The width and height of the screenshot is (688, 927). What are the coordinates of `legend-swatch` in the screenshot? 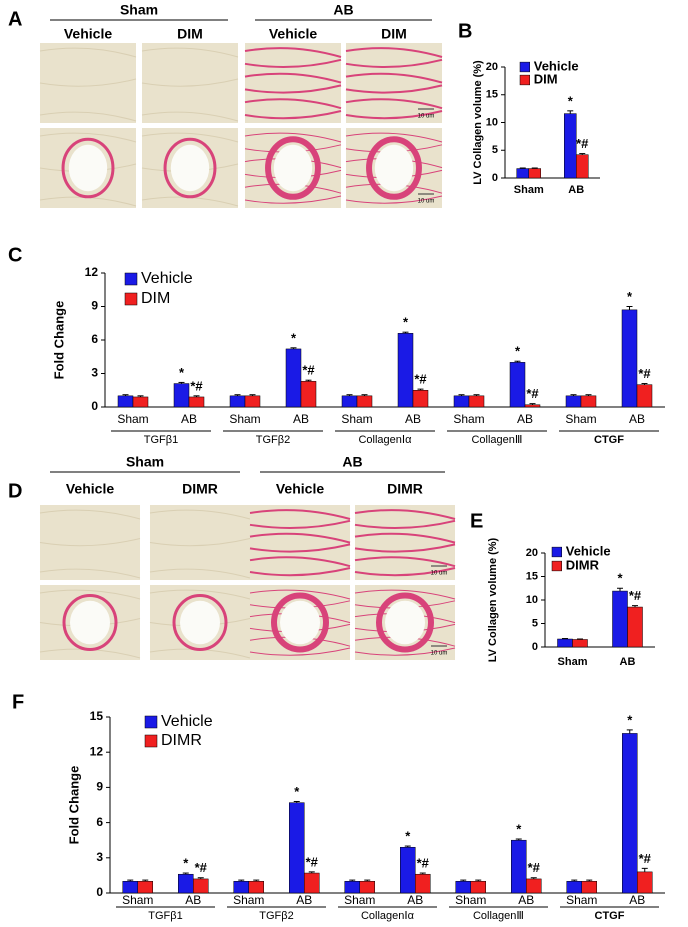 It's located at (131, 279).